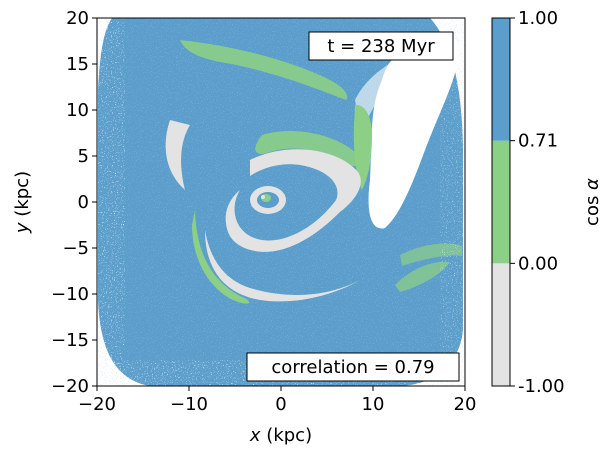 The width and height of the screenshot is (612, 456). I want to click on time-label: t = 238 Myr, so click(381, 46).